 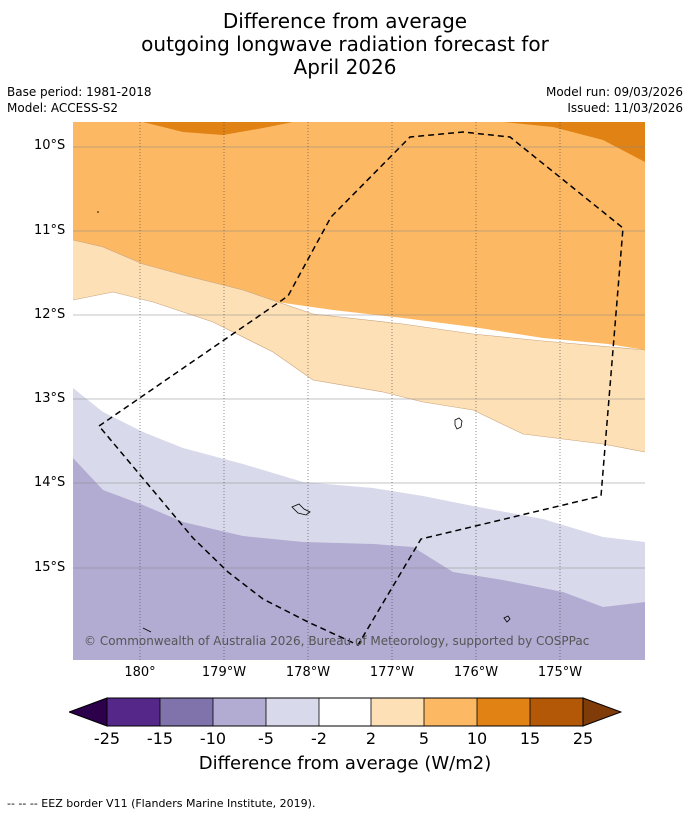 I want to click on colorbar-tick: 25, so click(x=583, y=738).